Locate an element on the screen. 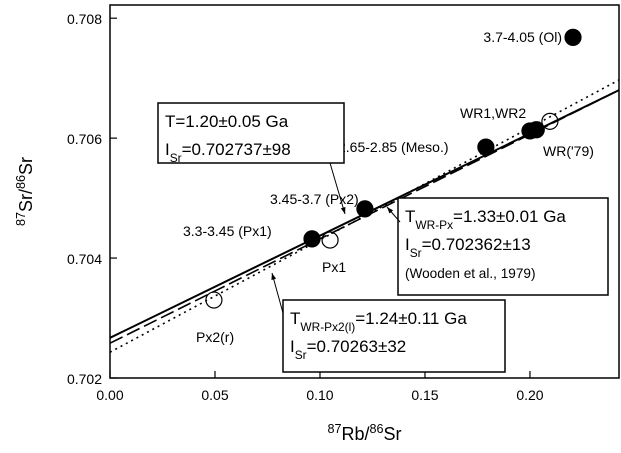  point-label: 2.65-2.85 (Meso.) is located at coordinates (393, 147).